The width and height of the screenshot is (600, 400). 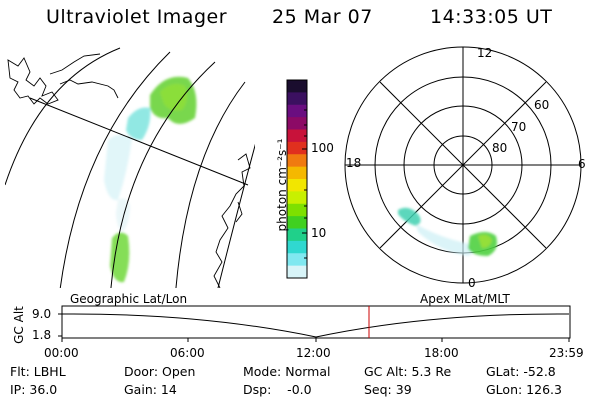 What do you see at coordinates (150, 389) in the screenshot?
I see `status-gain: Gain: 14` at bounding box center [150, 389].